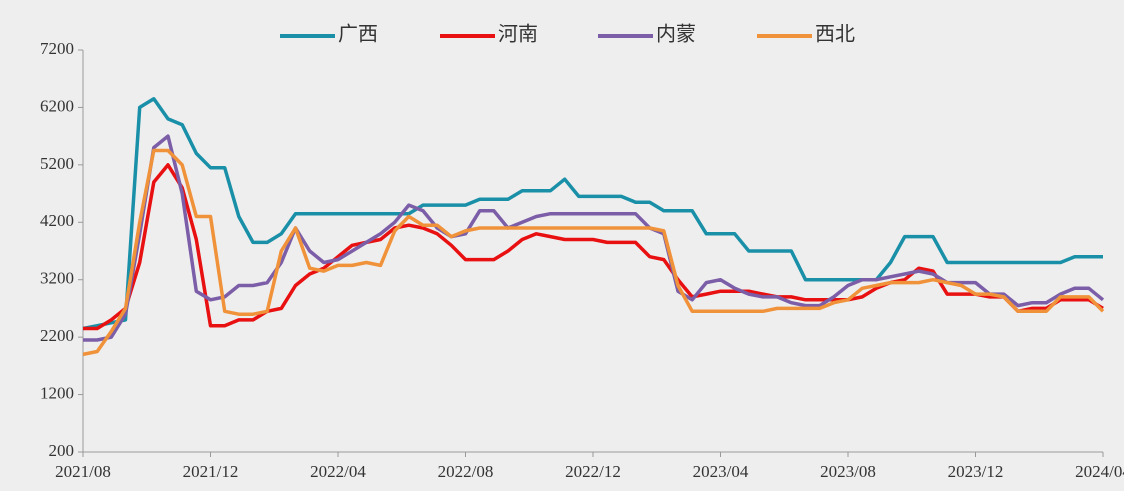 Image resolution: width=1124 pixels, height=491 pixels. I want to click on x-tick-label: 2022/12, so click(593, 471).